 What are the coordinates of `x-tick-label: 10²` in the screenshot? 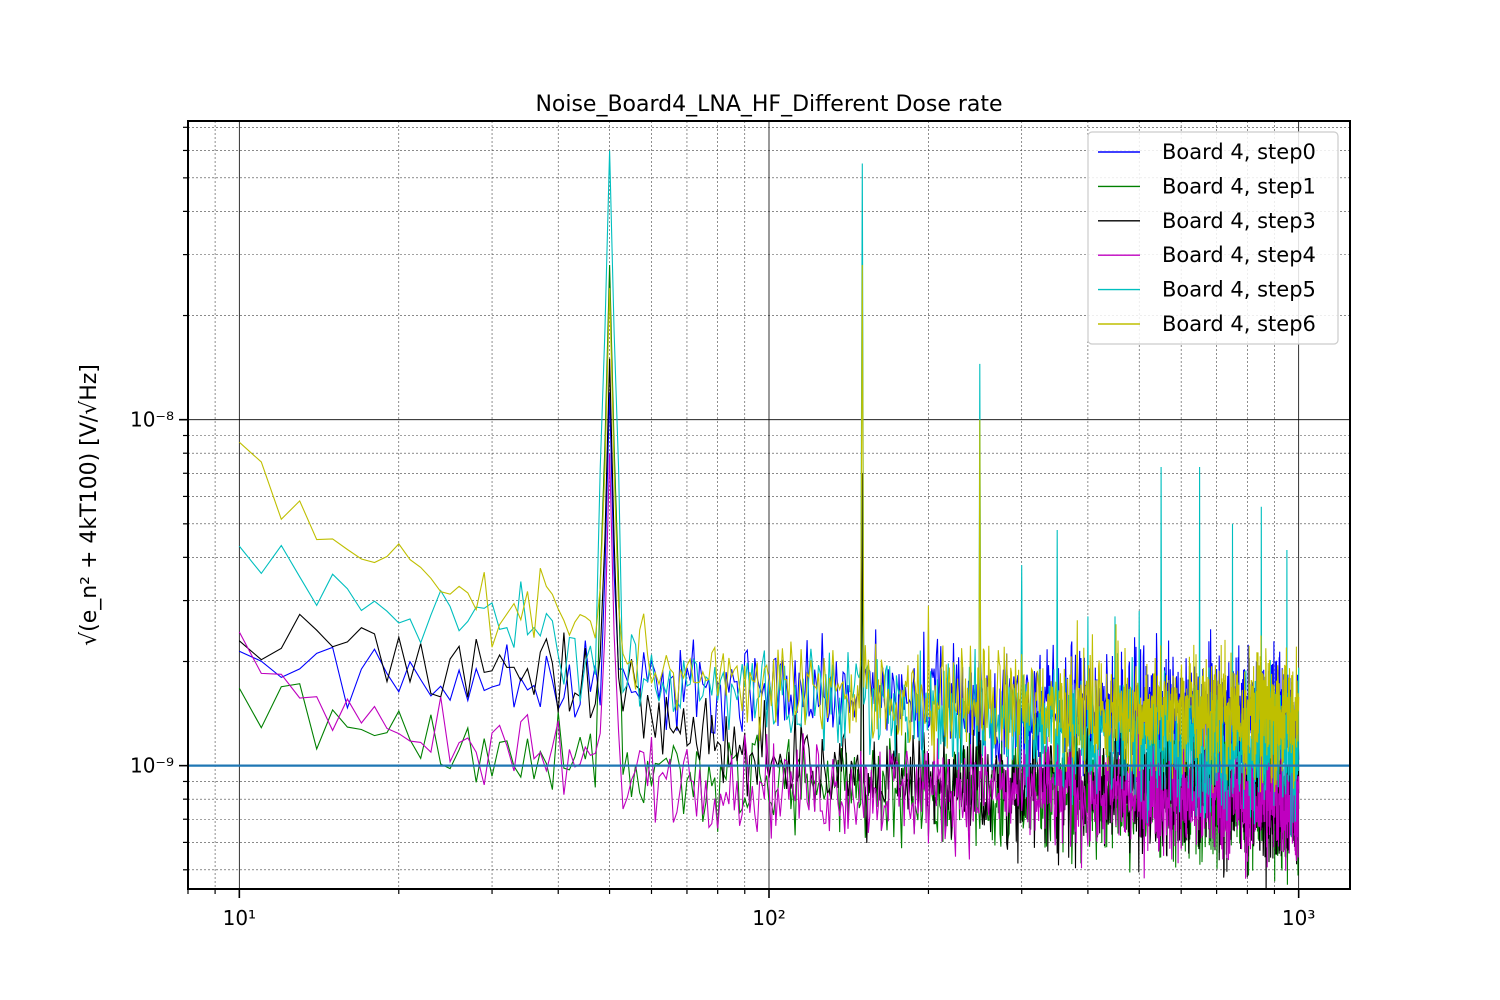 It's located at (768, 918).